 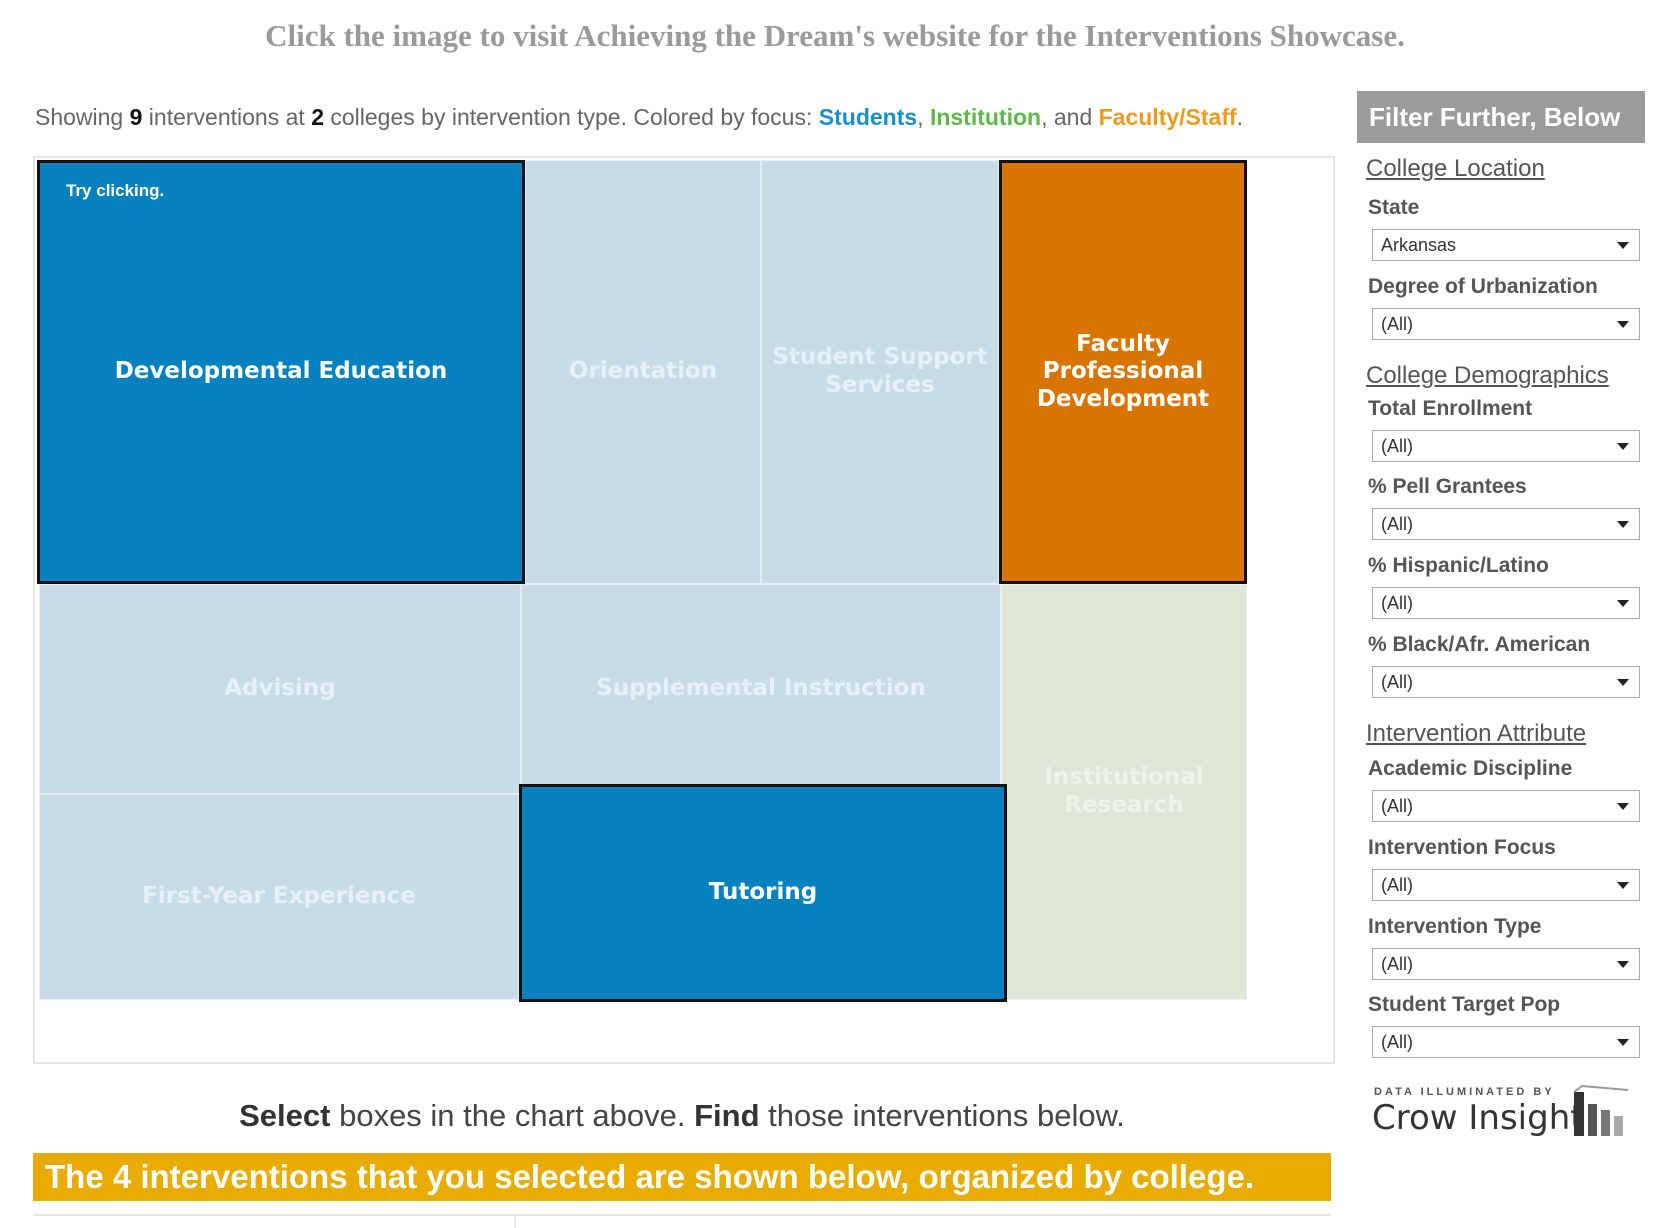 I want to click on tile-student-support-services: Student Support Services, so click(x=880, y=372).